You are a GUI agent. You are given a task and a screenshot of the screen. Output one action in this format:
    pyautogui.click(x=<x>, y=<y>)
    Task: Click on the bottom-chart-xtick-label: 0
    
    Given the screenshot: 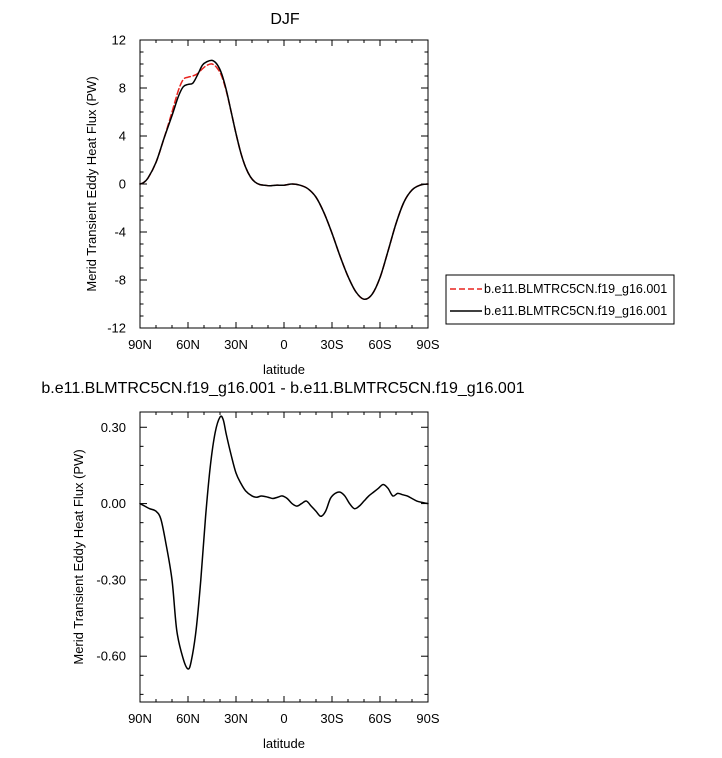 What is the action you would take?
    pyautogui.click(x=283, y=718)
    